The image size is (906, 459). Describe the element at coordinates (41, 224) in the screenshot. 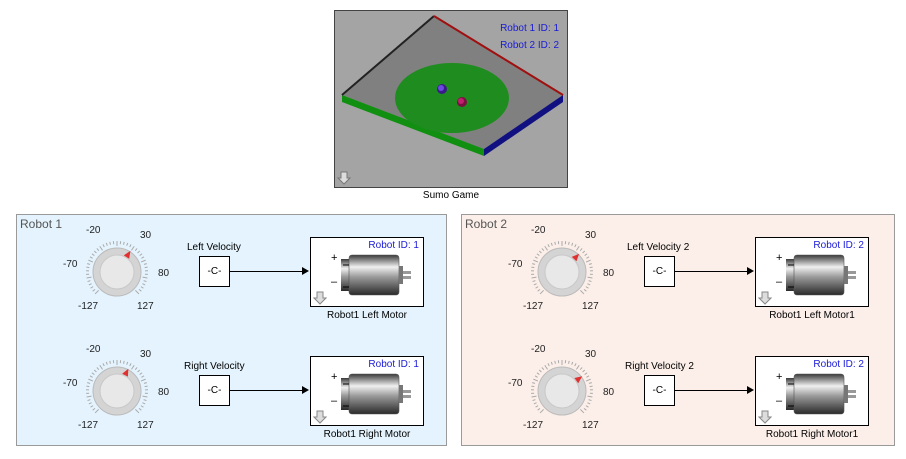

I see `area-title: Robot 1` at that location.